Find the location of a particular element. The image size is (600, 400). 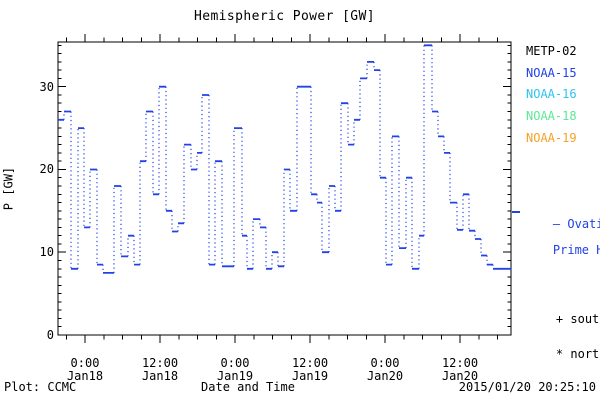

x-tick-label-Jan18-000: 0:00 Jan18 is located at coordinates (85, 369).